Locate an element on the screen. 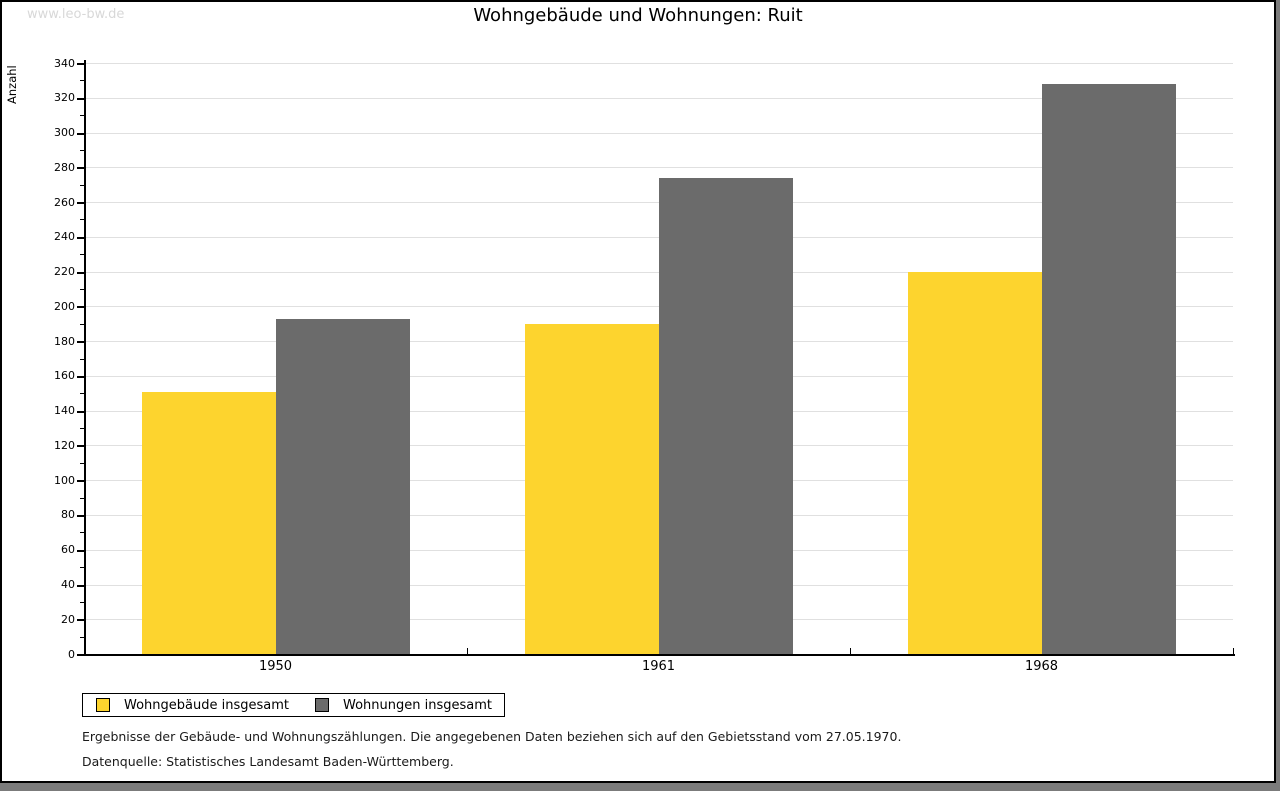  y-tick-label-140: 140 is located at coordinates (64, 411).